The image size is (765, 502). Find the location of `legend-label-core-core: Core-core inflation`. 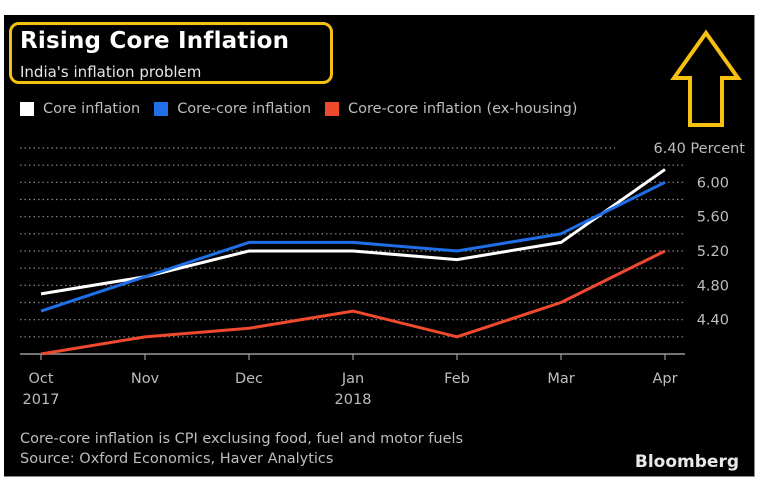

legend-label-core-core: Core-core inflation is located at coordinates (244, 109).